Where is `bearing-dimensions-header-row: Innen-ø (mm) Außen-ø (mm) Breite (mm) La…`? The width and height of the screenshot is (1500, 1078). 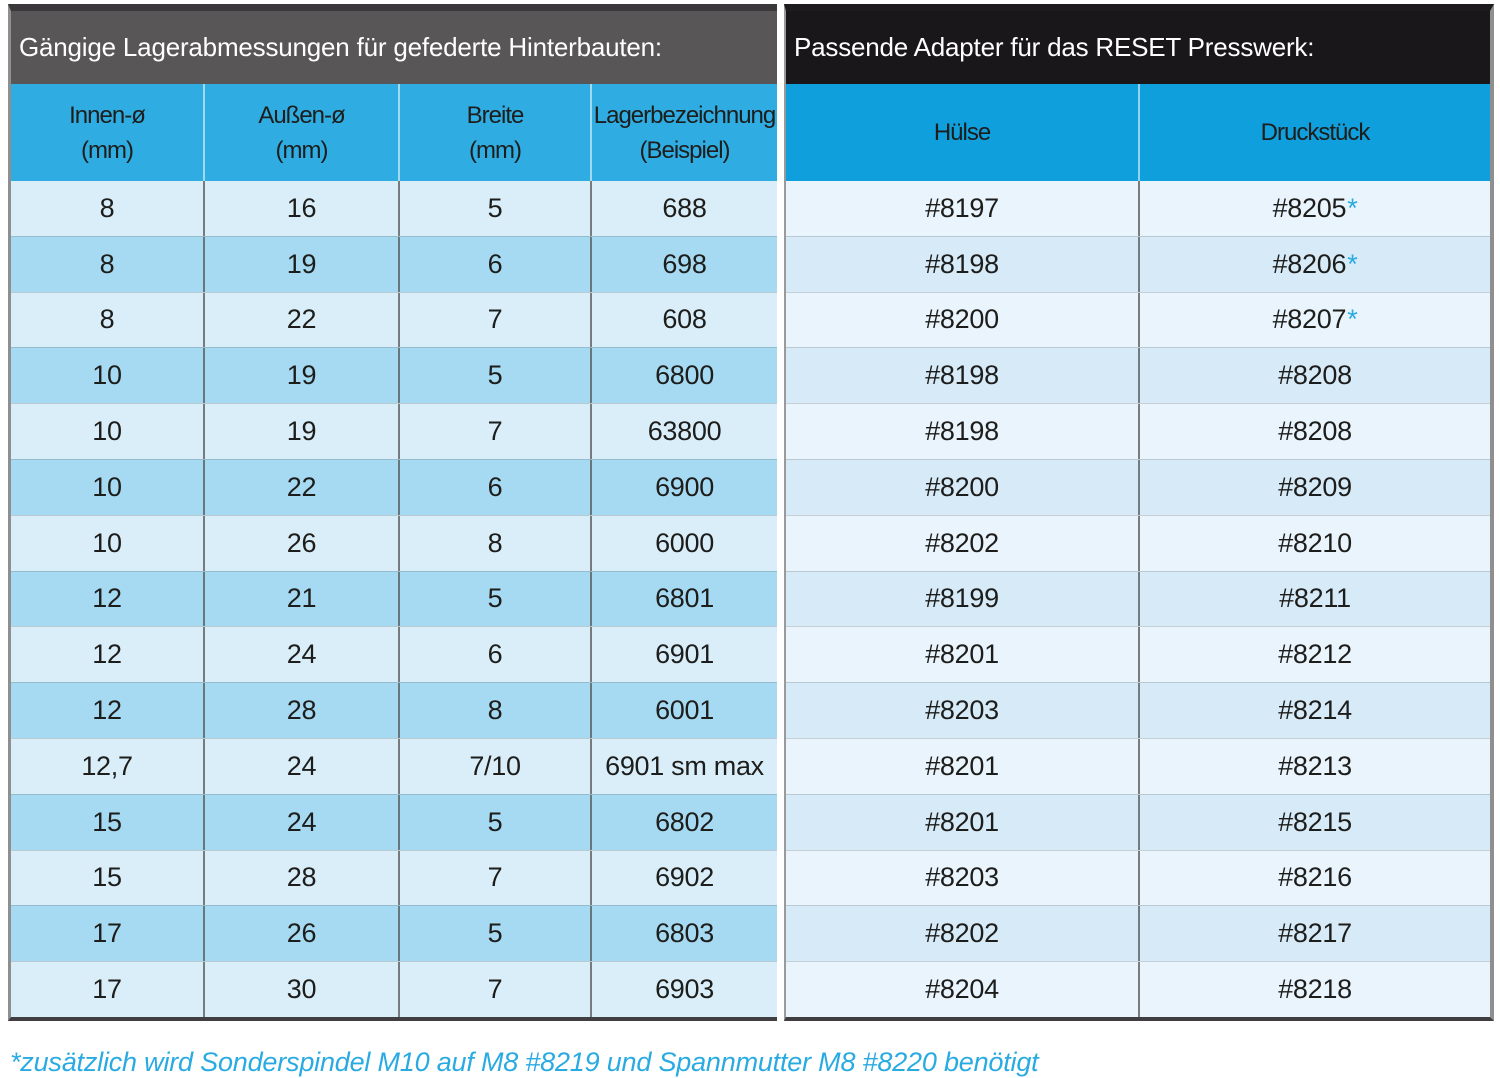 bearing-dimensions-header-row: Innen-ø (mm) Außen-ø (mm) Breite (mm) La… is located at coordinates (394, 132).